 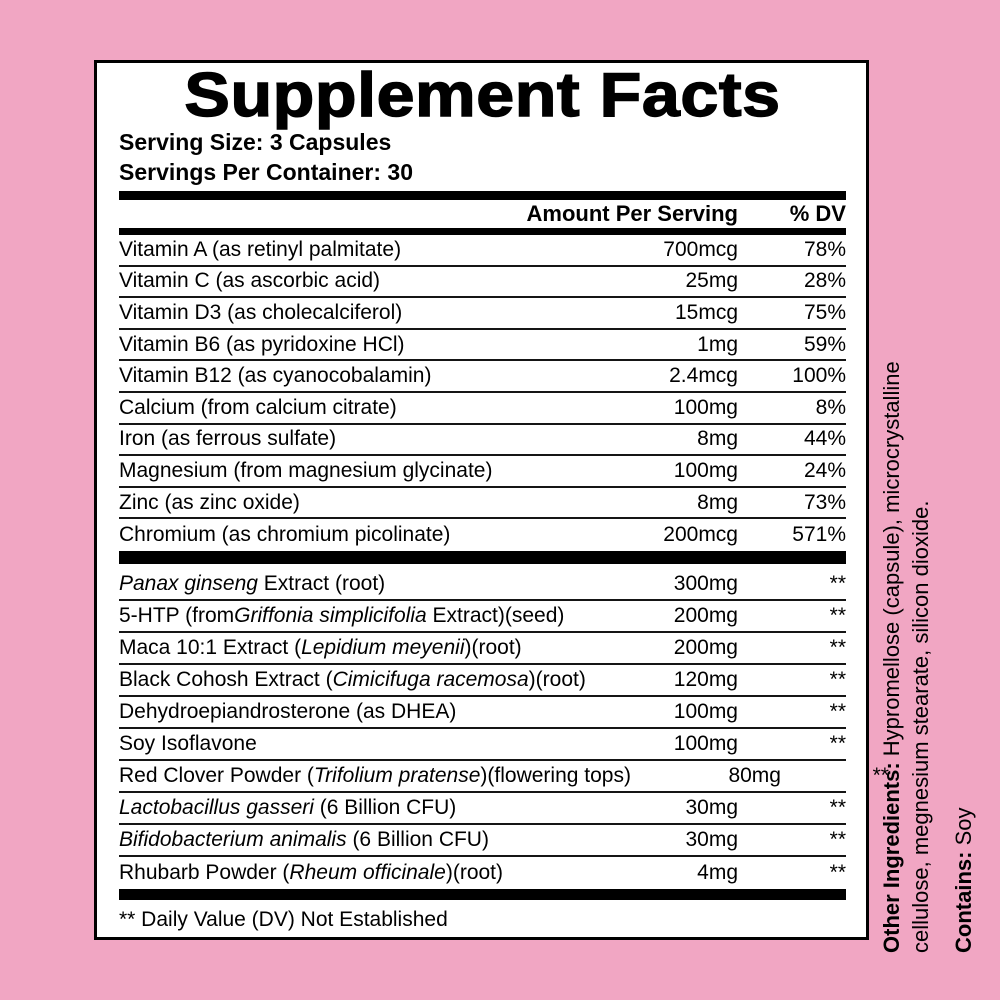 I want to click on ingredient-name: Vitamin B6 (as pyridoxine HCl), so click(x=262, y=344).